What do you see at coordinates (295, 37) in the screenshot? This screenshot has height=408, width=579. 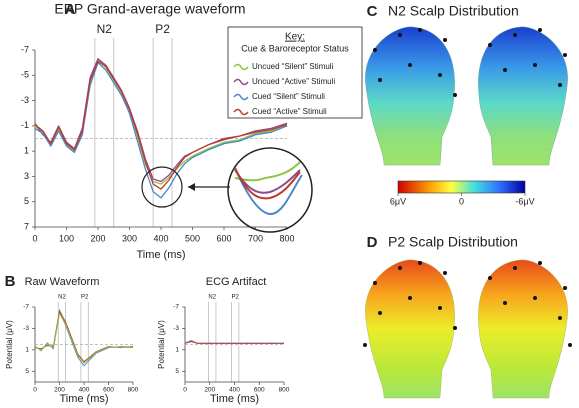 I see `legend-title: Key:` at bounding box center [295, 37].